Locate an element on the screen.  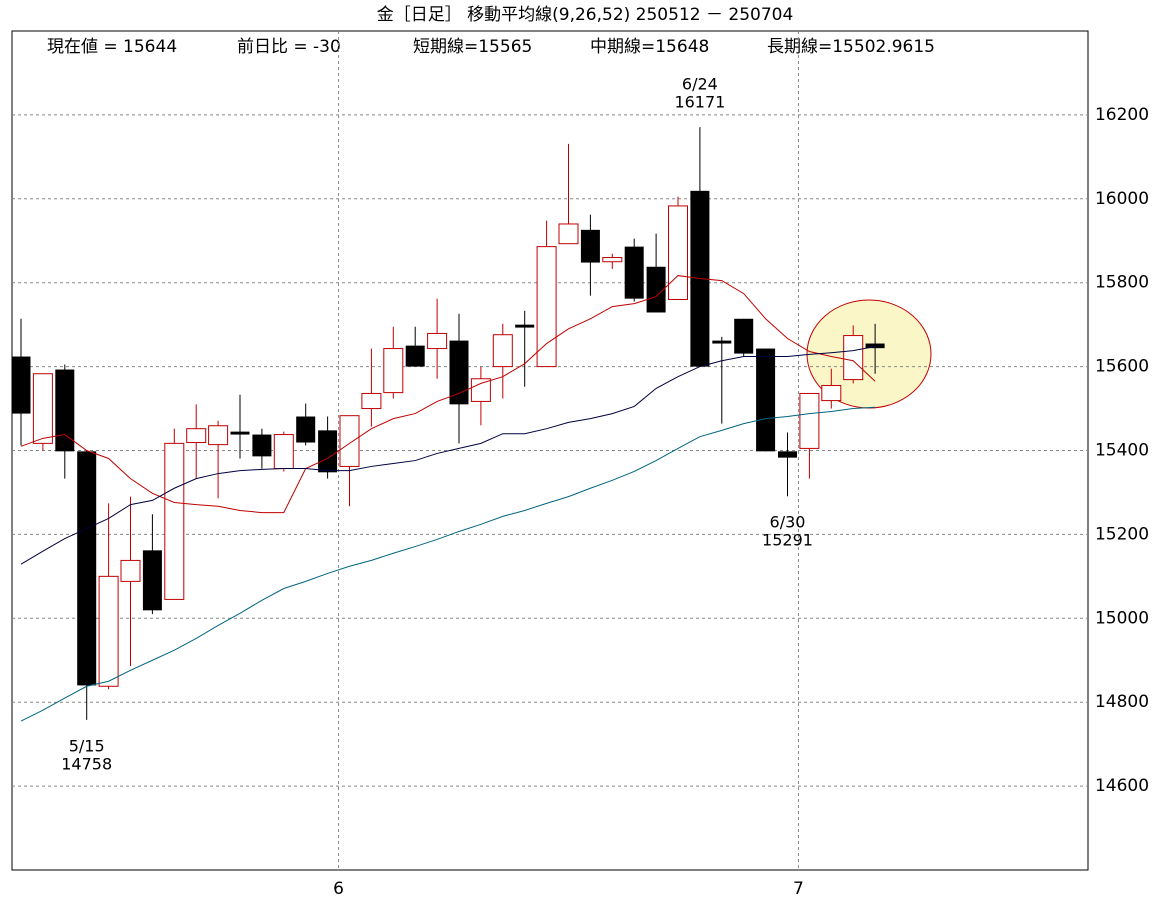
annotation-date: 5/15 is located at coordinates (87, 745).